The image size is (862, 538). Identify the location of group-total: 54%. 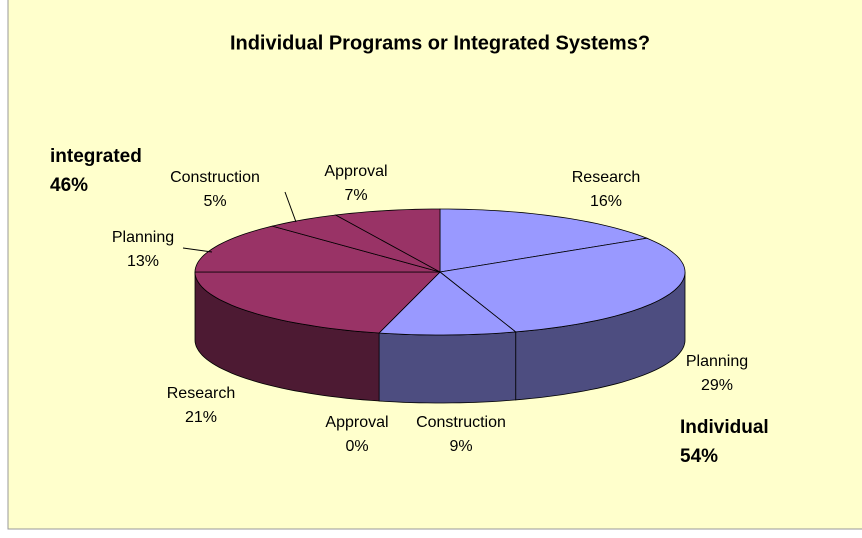
(699, 456).